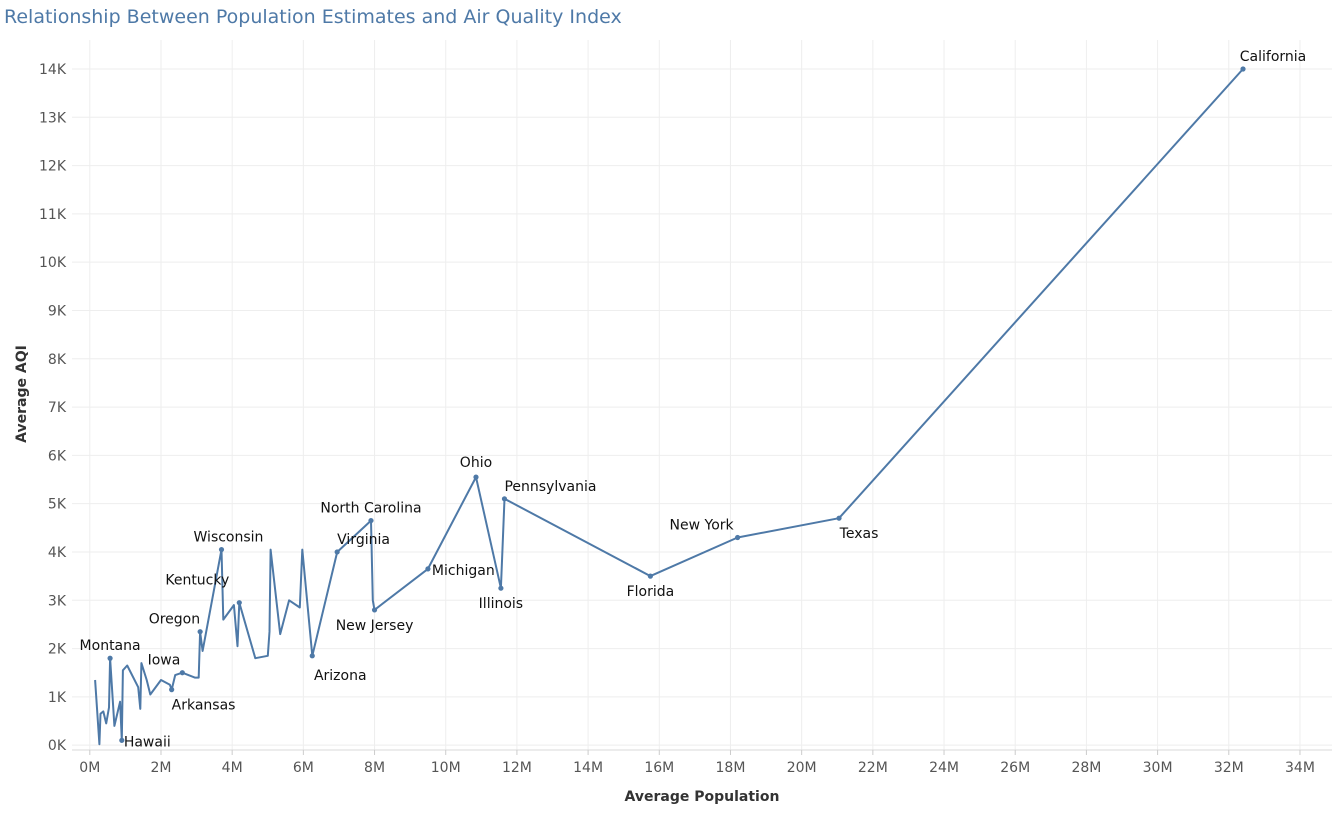 The height and width of the screenshot is (814, 1336). Describe the element at coordinates (53, 167) in the screenshot. I see `y-tick-label: 12K` at that location.